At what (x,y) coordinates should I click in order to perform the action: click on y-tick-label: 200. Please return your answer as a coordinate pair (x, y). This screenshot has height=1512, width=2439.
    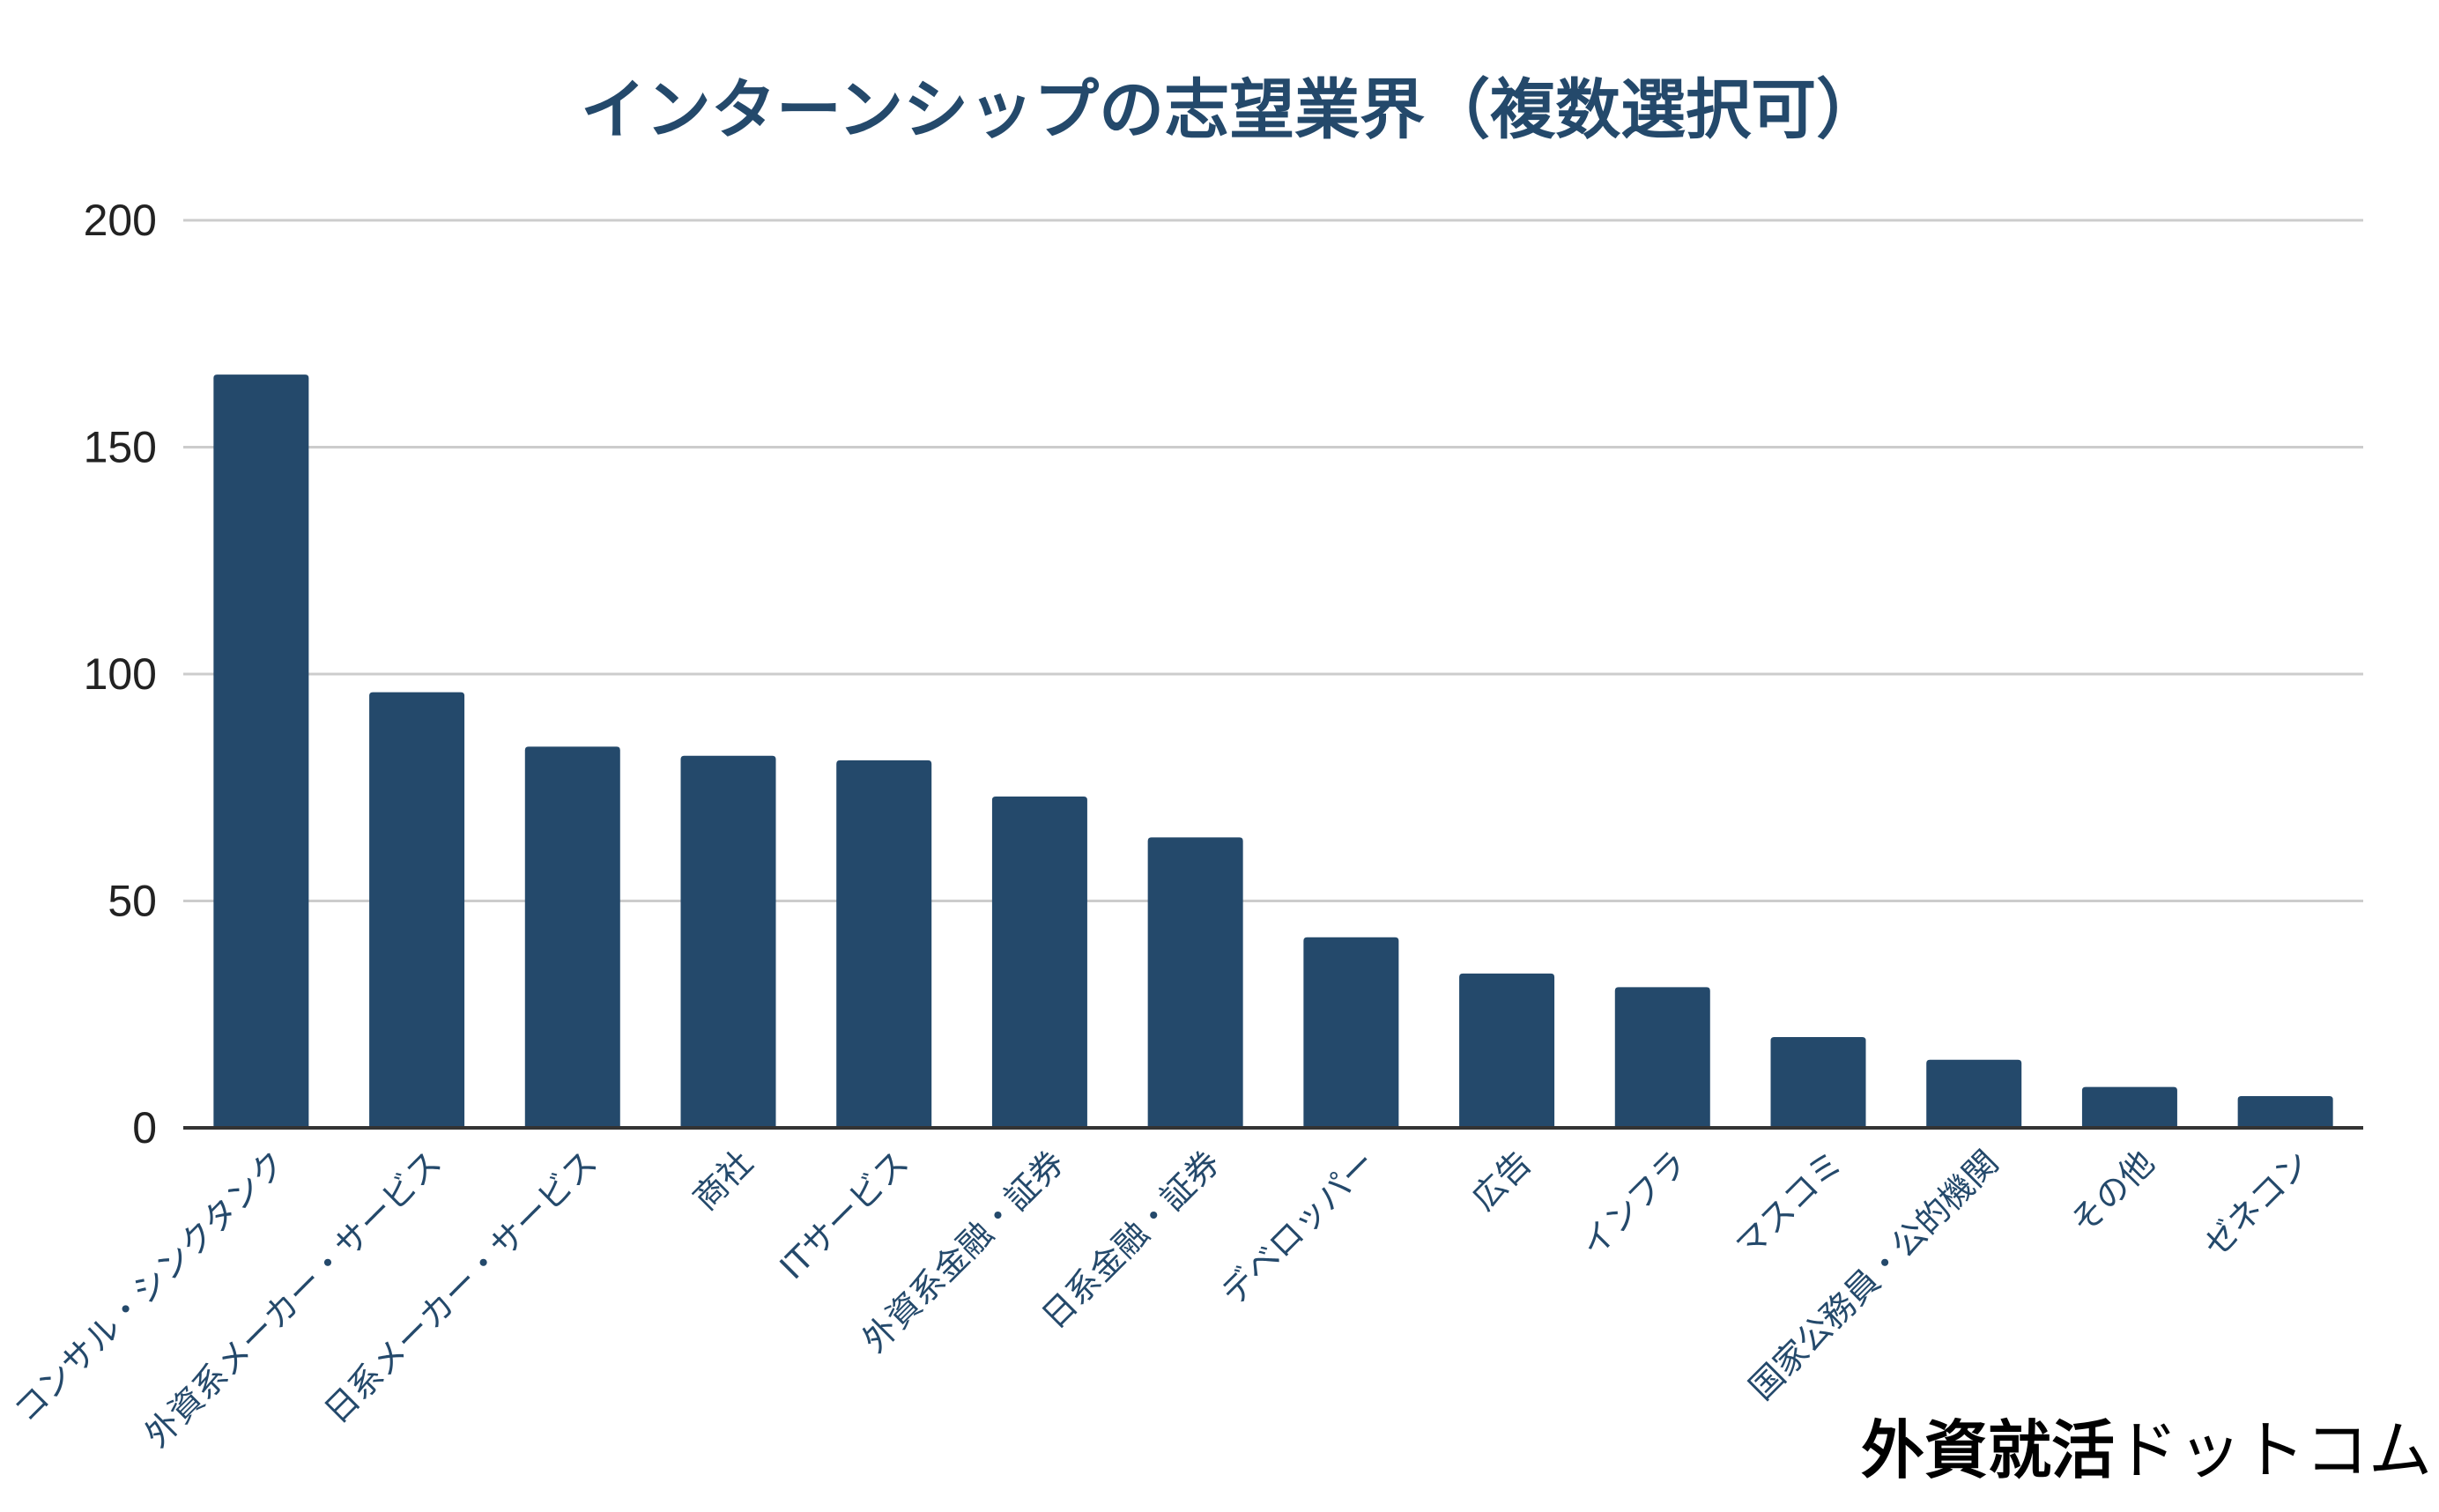
    Looking at the image, I should click on (120, 220).